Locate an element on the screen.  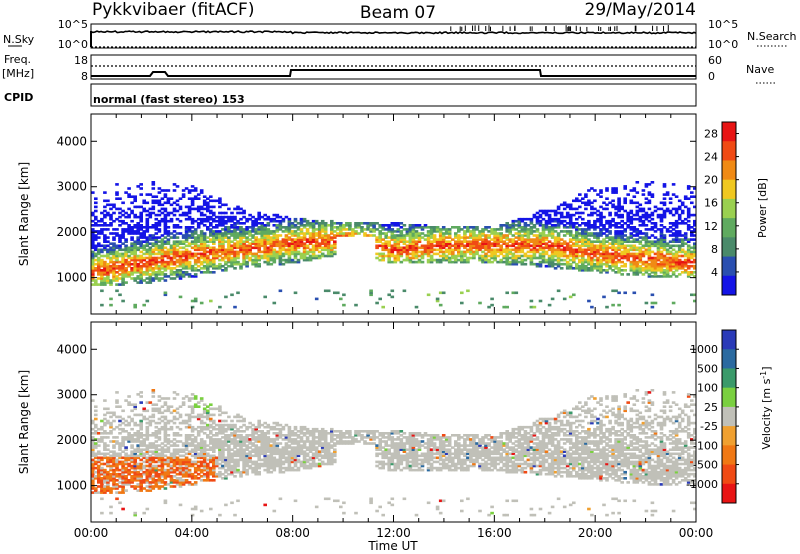
power-colorbar-swatch is located at coordinates (729, 285).